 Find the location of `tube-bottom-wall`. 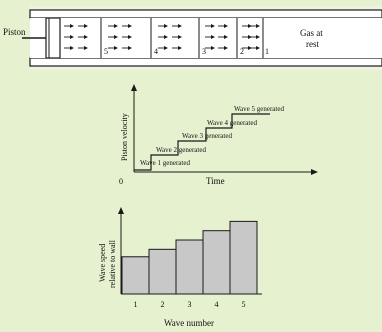

tube-bottom-wall is located at coordinates (205, 62).